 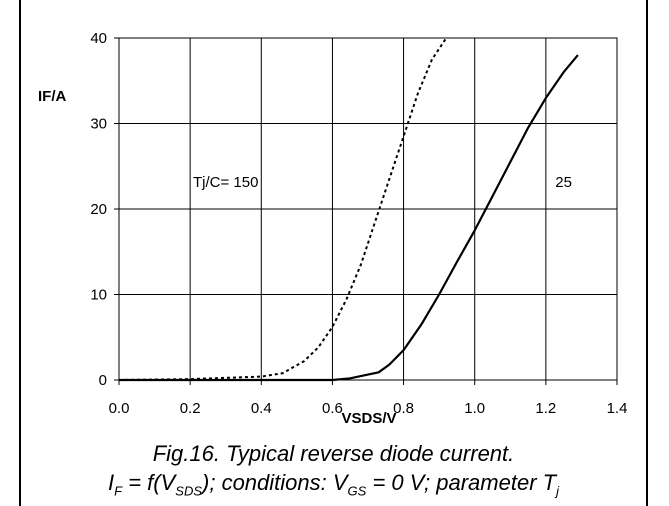 What do you see at coordinates (98, 38) in the screenshot?
I see `y-tick-label: 40` at bounding box center [98, 38].